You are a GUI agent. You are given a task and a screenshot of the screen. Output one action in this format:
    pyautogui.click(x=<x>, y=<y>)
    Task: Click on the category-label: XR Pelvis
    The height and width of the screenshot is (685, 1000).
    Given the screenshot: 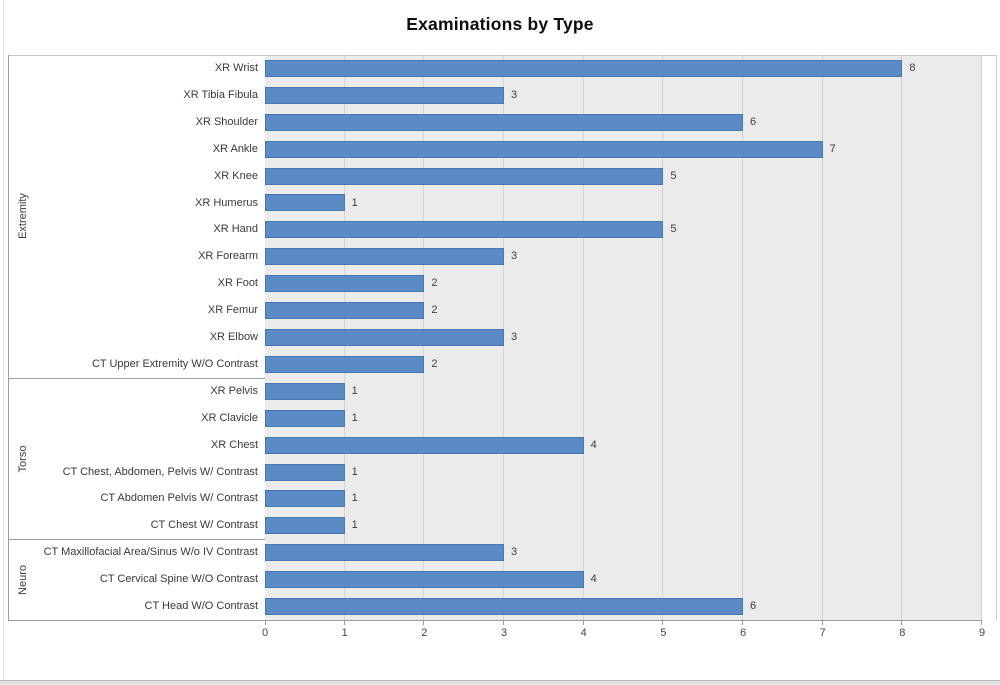 What is the action you would take?
    pyautogui.click(x=234, y=390)
    